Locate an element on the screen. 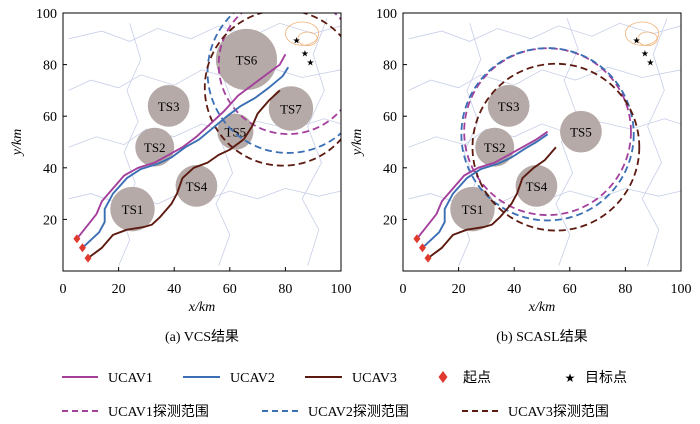  threat-label-ts3: TS3 is located at coordinates (509, 106).